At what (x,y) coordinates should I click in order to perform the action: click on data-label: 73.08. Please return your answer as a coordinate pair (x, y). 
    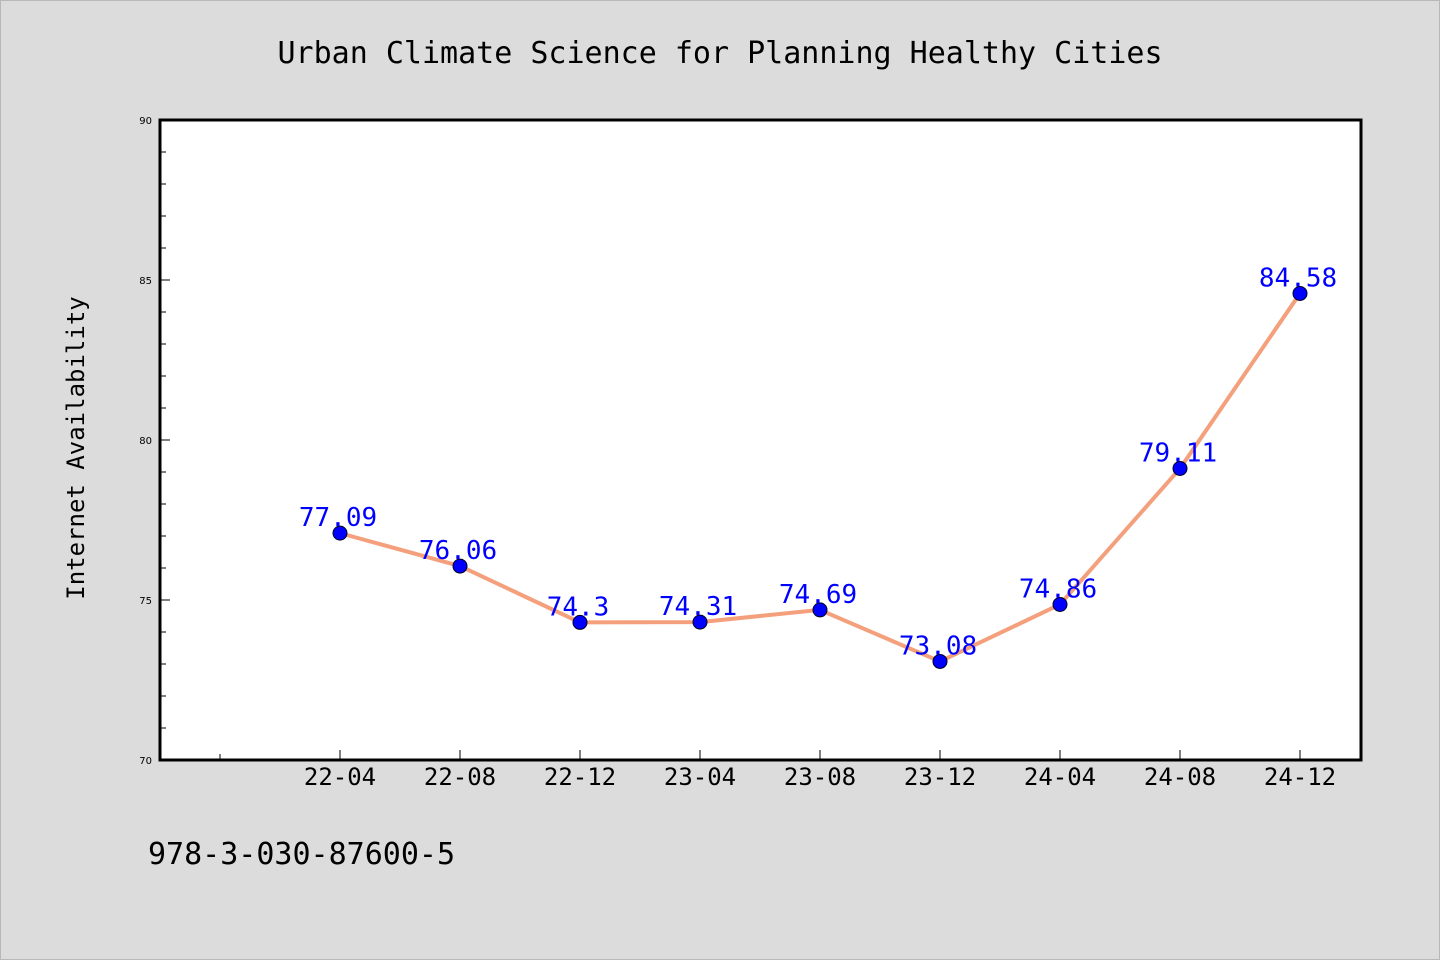
    Looking at the image, I should click on (938, 646).